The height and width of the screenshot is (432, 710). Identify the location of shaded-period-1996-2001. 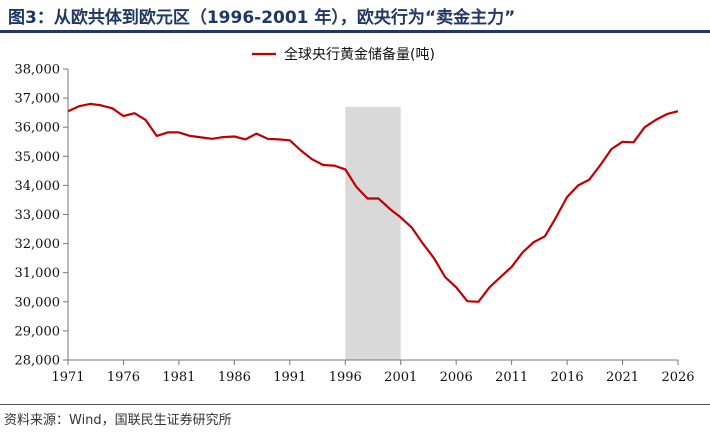
(373, 233).